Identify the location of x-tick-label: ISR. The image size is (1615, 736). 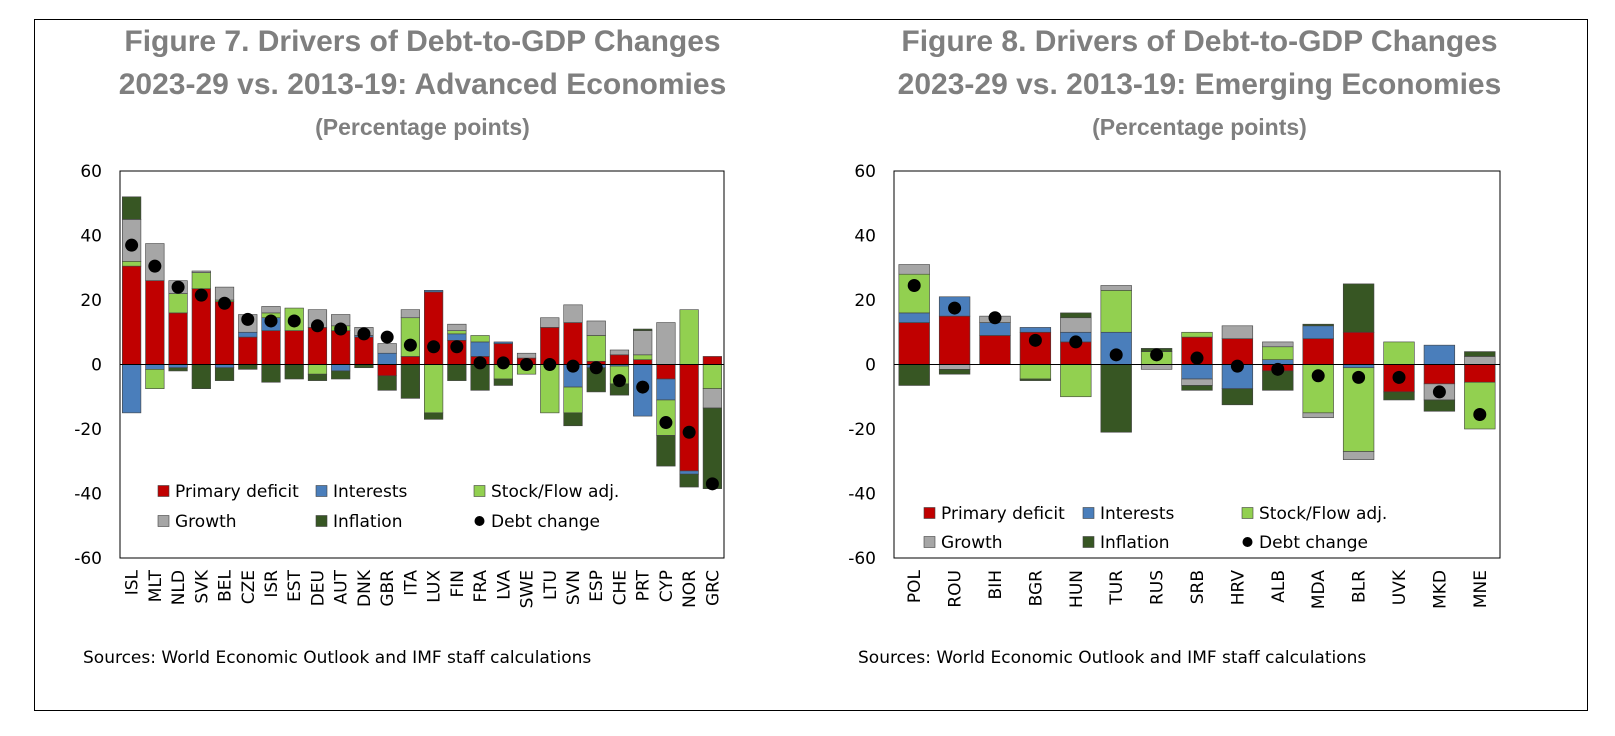
(272, 584).